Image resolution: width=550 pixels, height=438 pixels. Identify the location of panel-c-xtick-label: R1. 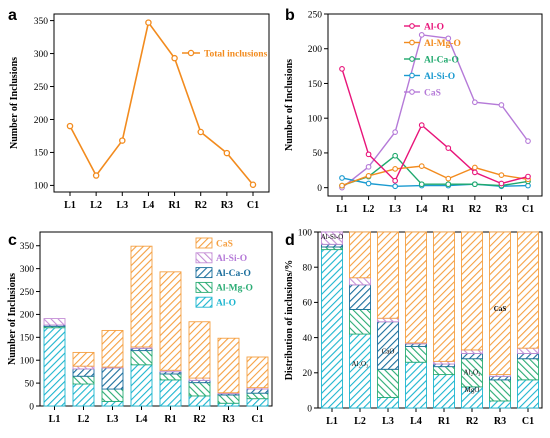
(170, 419).